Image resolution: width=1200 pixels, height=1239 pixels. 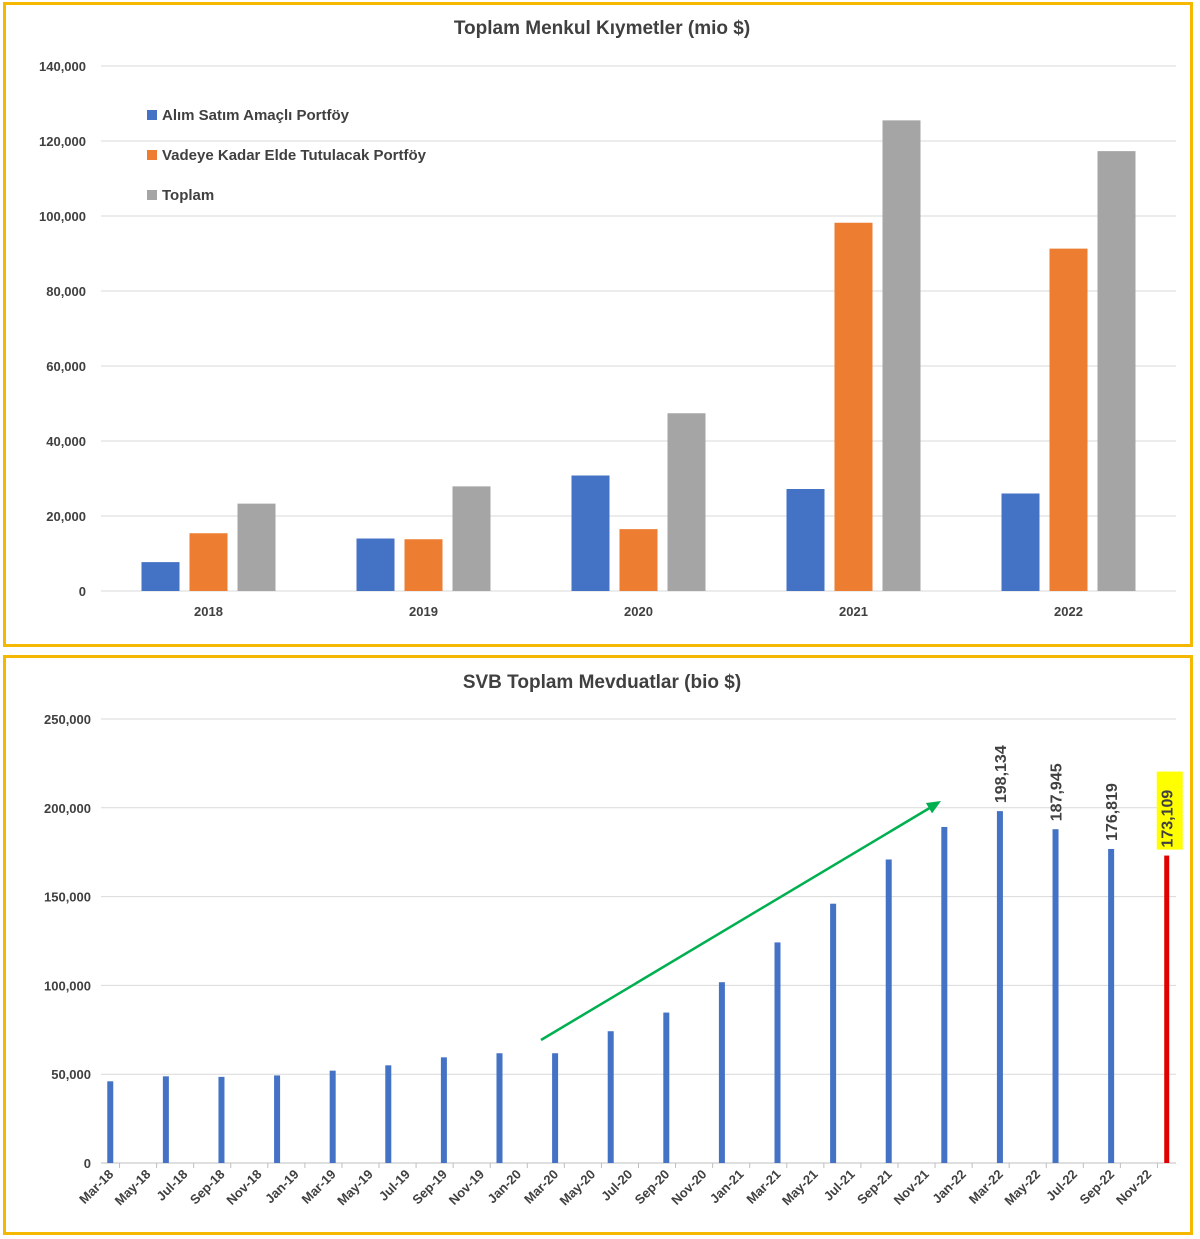 I want to click on y-tick-label: 60,000, so click(x=66, y=366).